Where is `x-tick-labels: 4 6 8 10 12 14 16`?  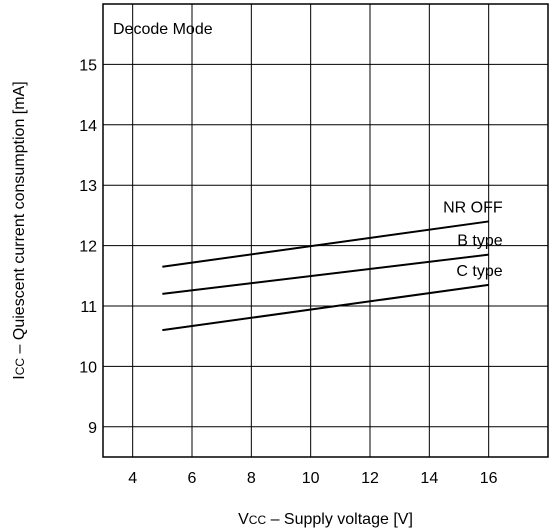 x-tick-labels: 4 6 8 10 12 14 16 is located at coordinates (312, 478).